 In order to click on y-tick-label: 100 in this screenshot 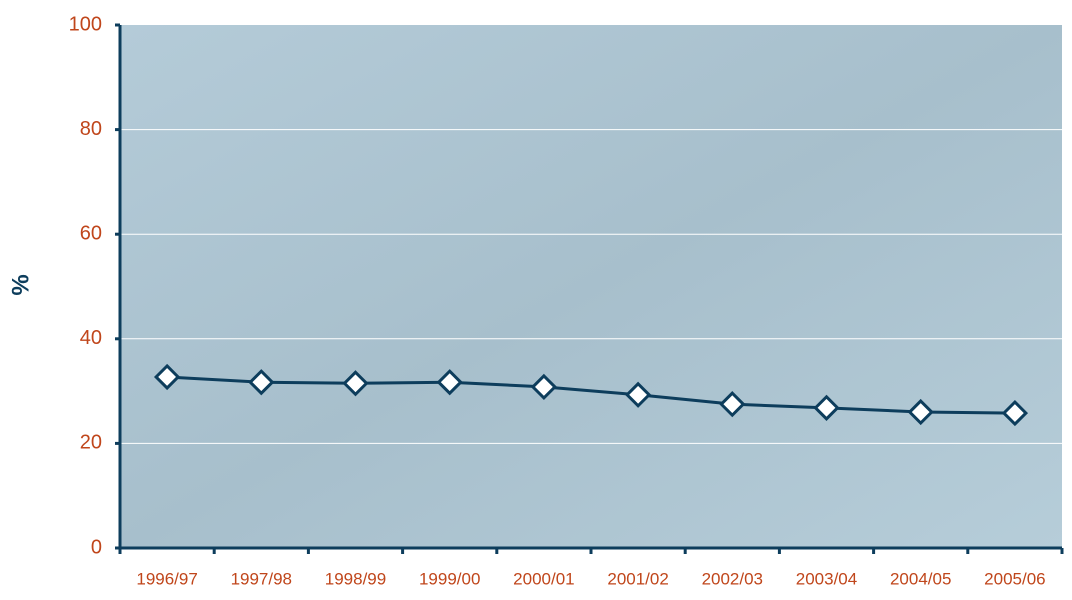, I will do `click(85, 24)`.